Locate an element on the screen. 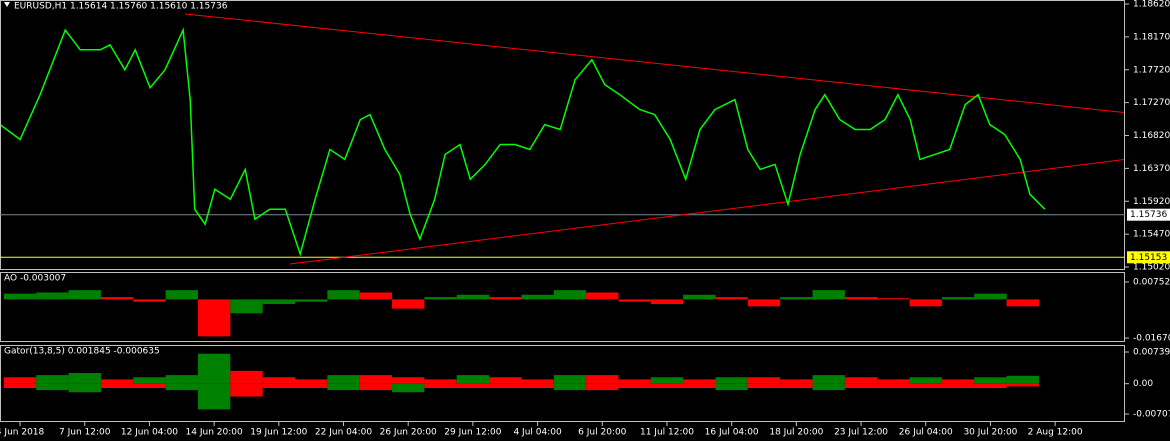 Image resolution: width=1170 pixels, height=441 pixels. price-label: 1.15736 is located at coordinates (1148, 215).